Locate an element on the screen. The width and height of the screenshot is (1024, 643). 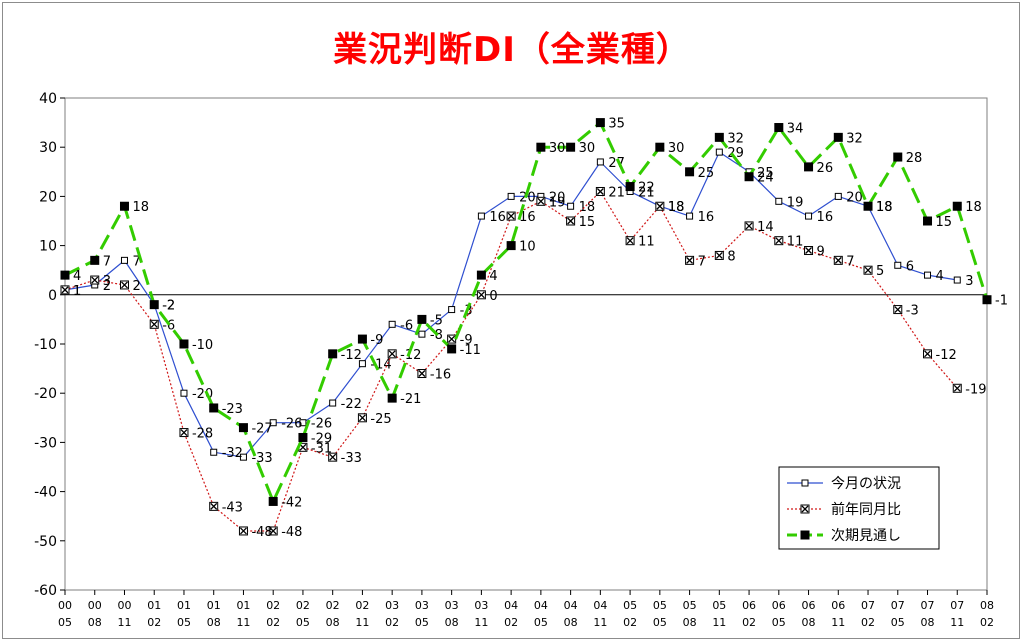
y-tick-label: 20 is located at coordinates (48, 197).